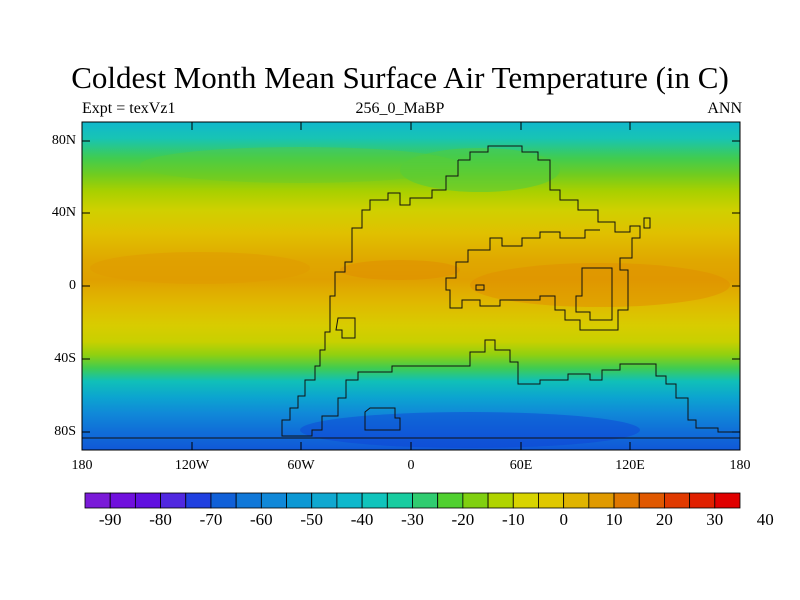 The image size is (800, 600). What do you see at coordinates (261, 519) in the screenshot?
I see `colorbar-label: -60` at bounding box center [261, 519].